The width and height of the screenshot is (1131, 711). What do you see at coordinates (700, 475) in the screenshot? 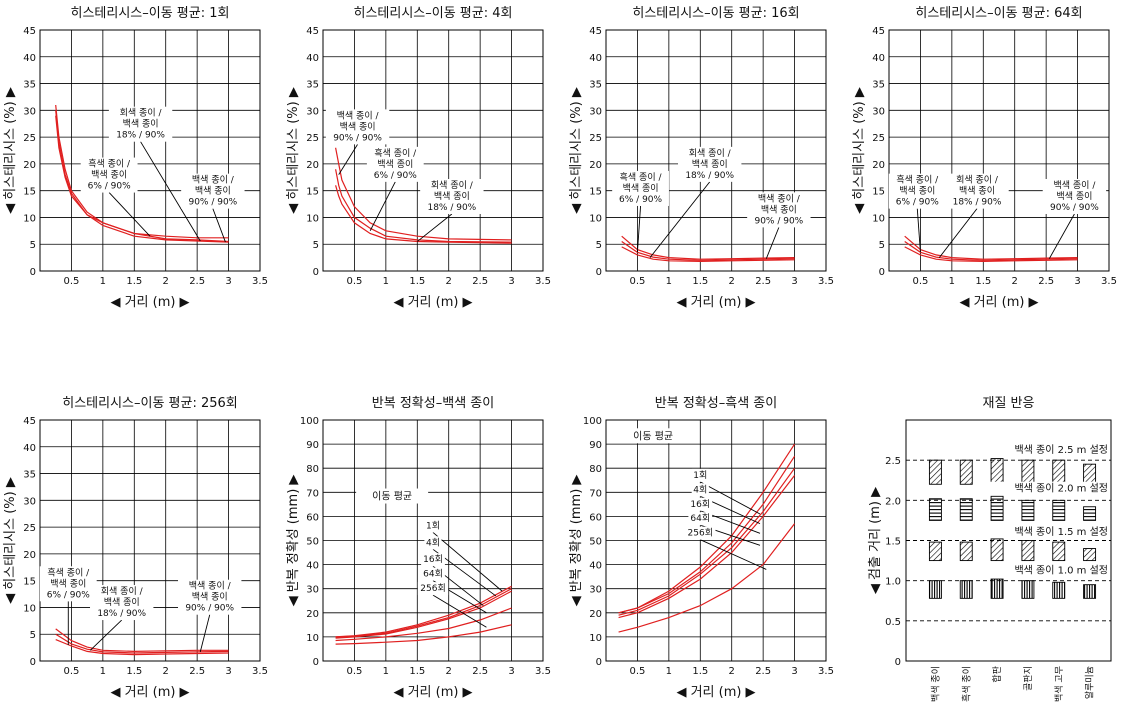
I see `annotation-text: 1회` at bounding box center [700, 475].